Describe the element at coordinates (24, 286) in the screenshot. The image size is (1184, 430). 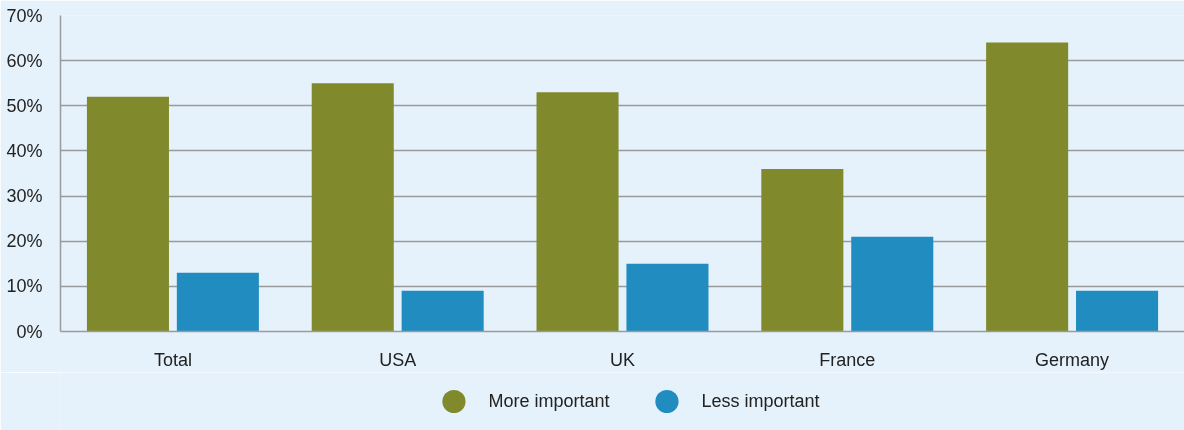
I see `y-tick-label: 10%` at that location.